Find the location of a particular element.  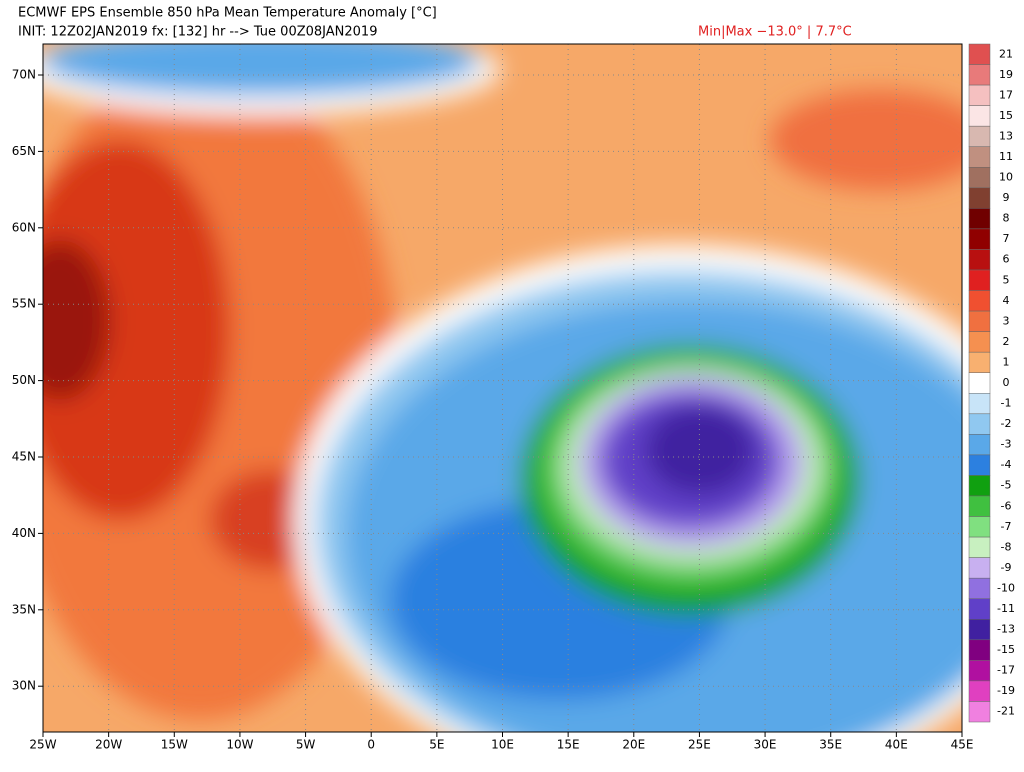

lat-label: 55N is located at coordinates (24, 304).